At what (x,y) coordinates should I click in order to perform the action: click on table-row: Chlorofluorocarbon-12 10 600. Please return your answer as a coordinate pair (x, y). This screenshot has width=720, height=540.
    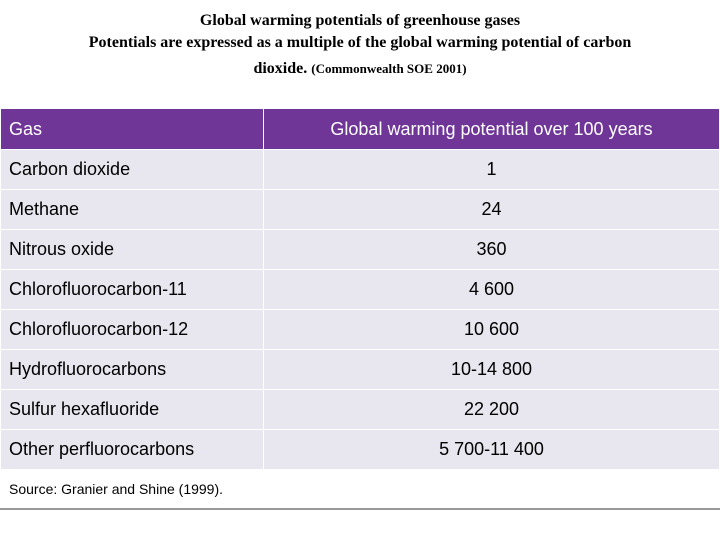
    Looking at the image, I should click on (360, 329).